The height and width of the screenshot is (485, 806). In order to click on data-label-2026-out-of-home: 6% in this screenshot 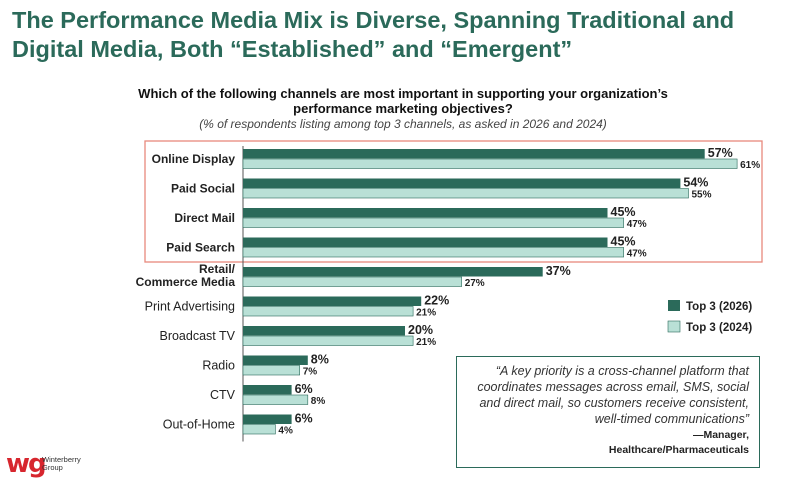, I will do `click(304, 419)`.